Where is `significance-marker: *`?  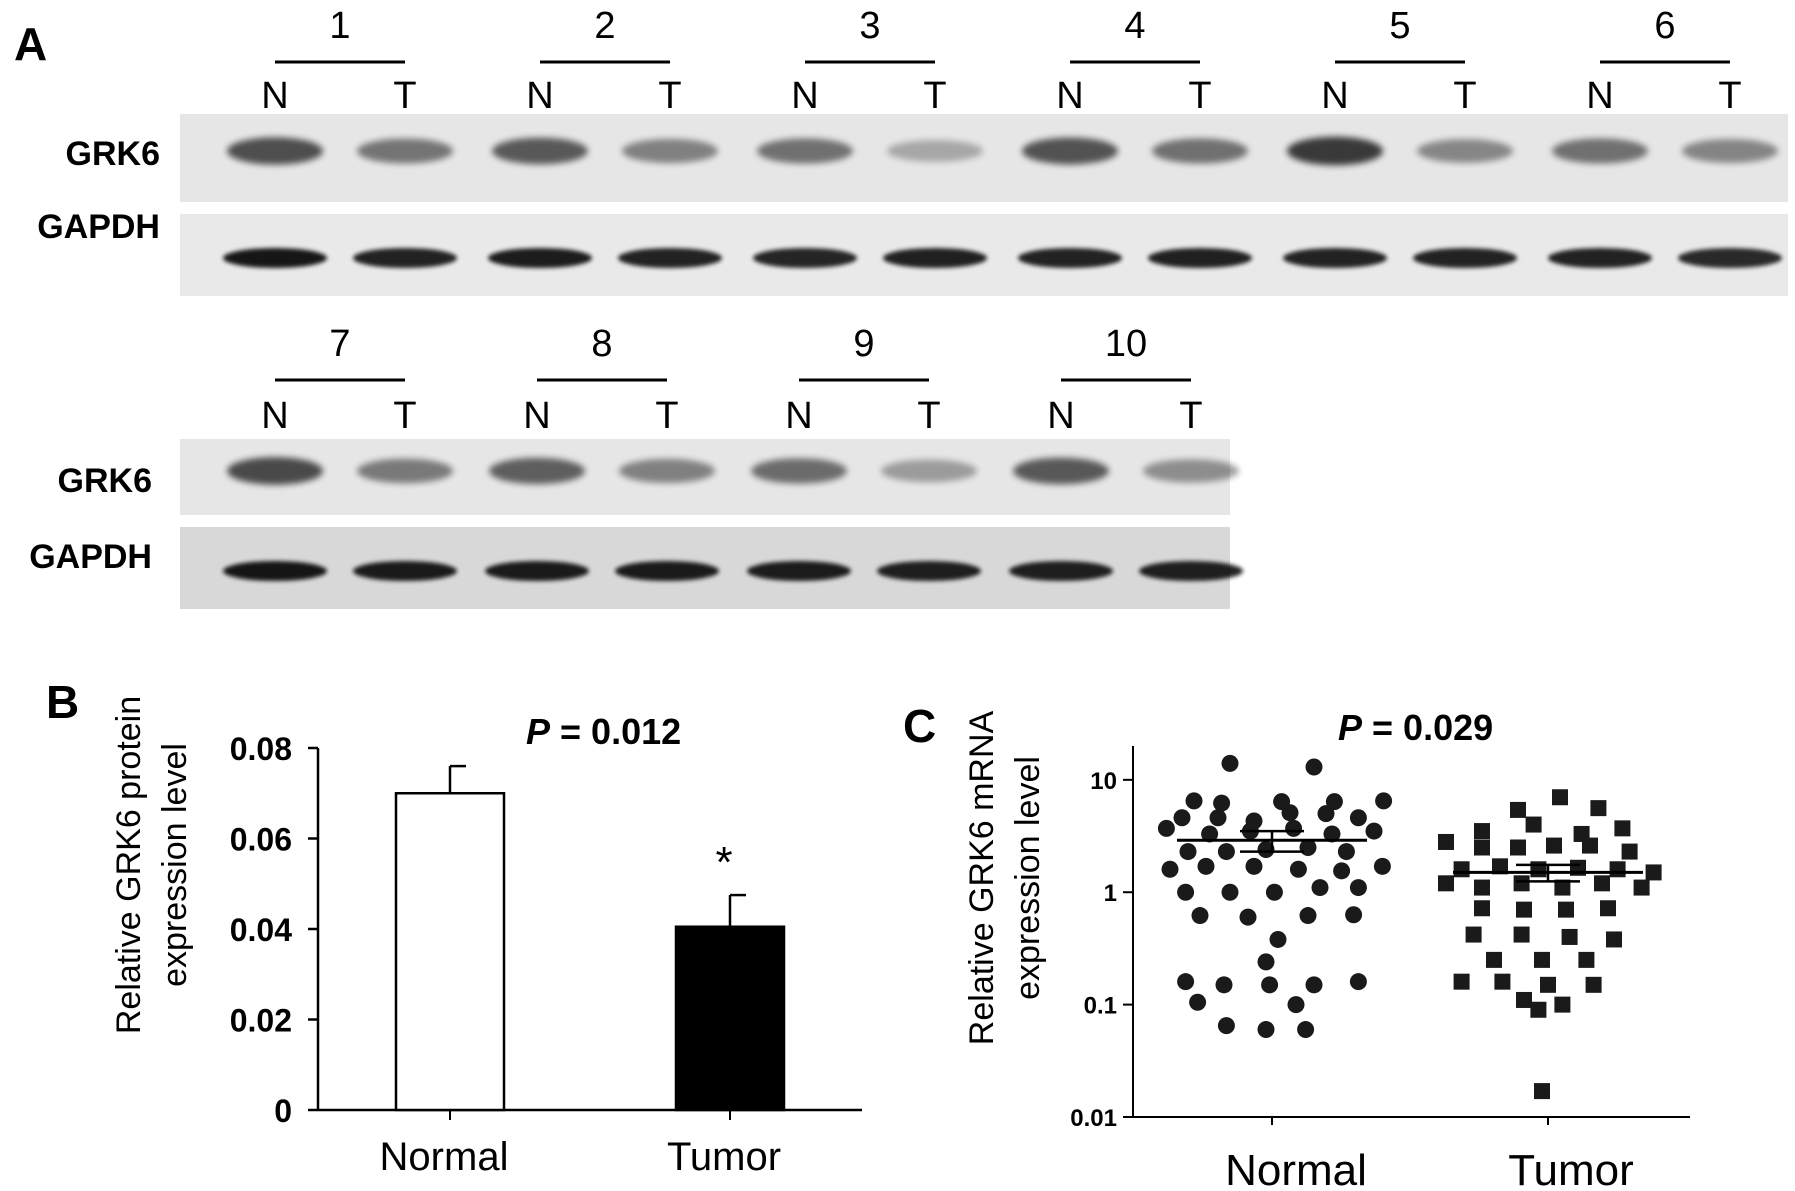 significance-marker: * is located at coordinates (723, 862).